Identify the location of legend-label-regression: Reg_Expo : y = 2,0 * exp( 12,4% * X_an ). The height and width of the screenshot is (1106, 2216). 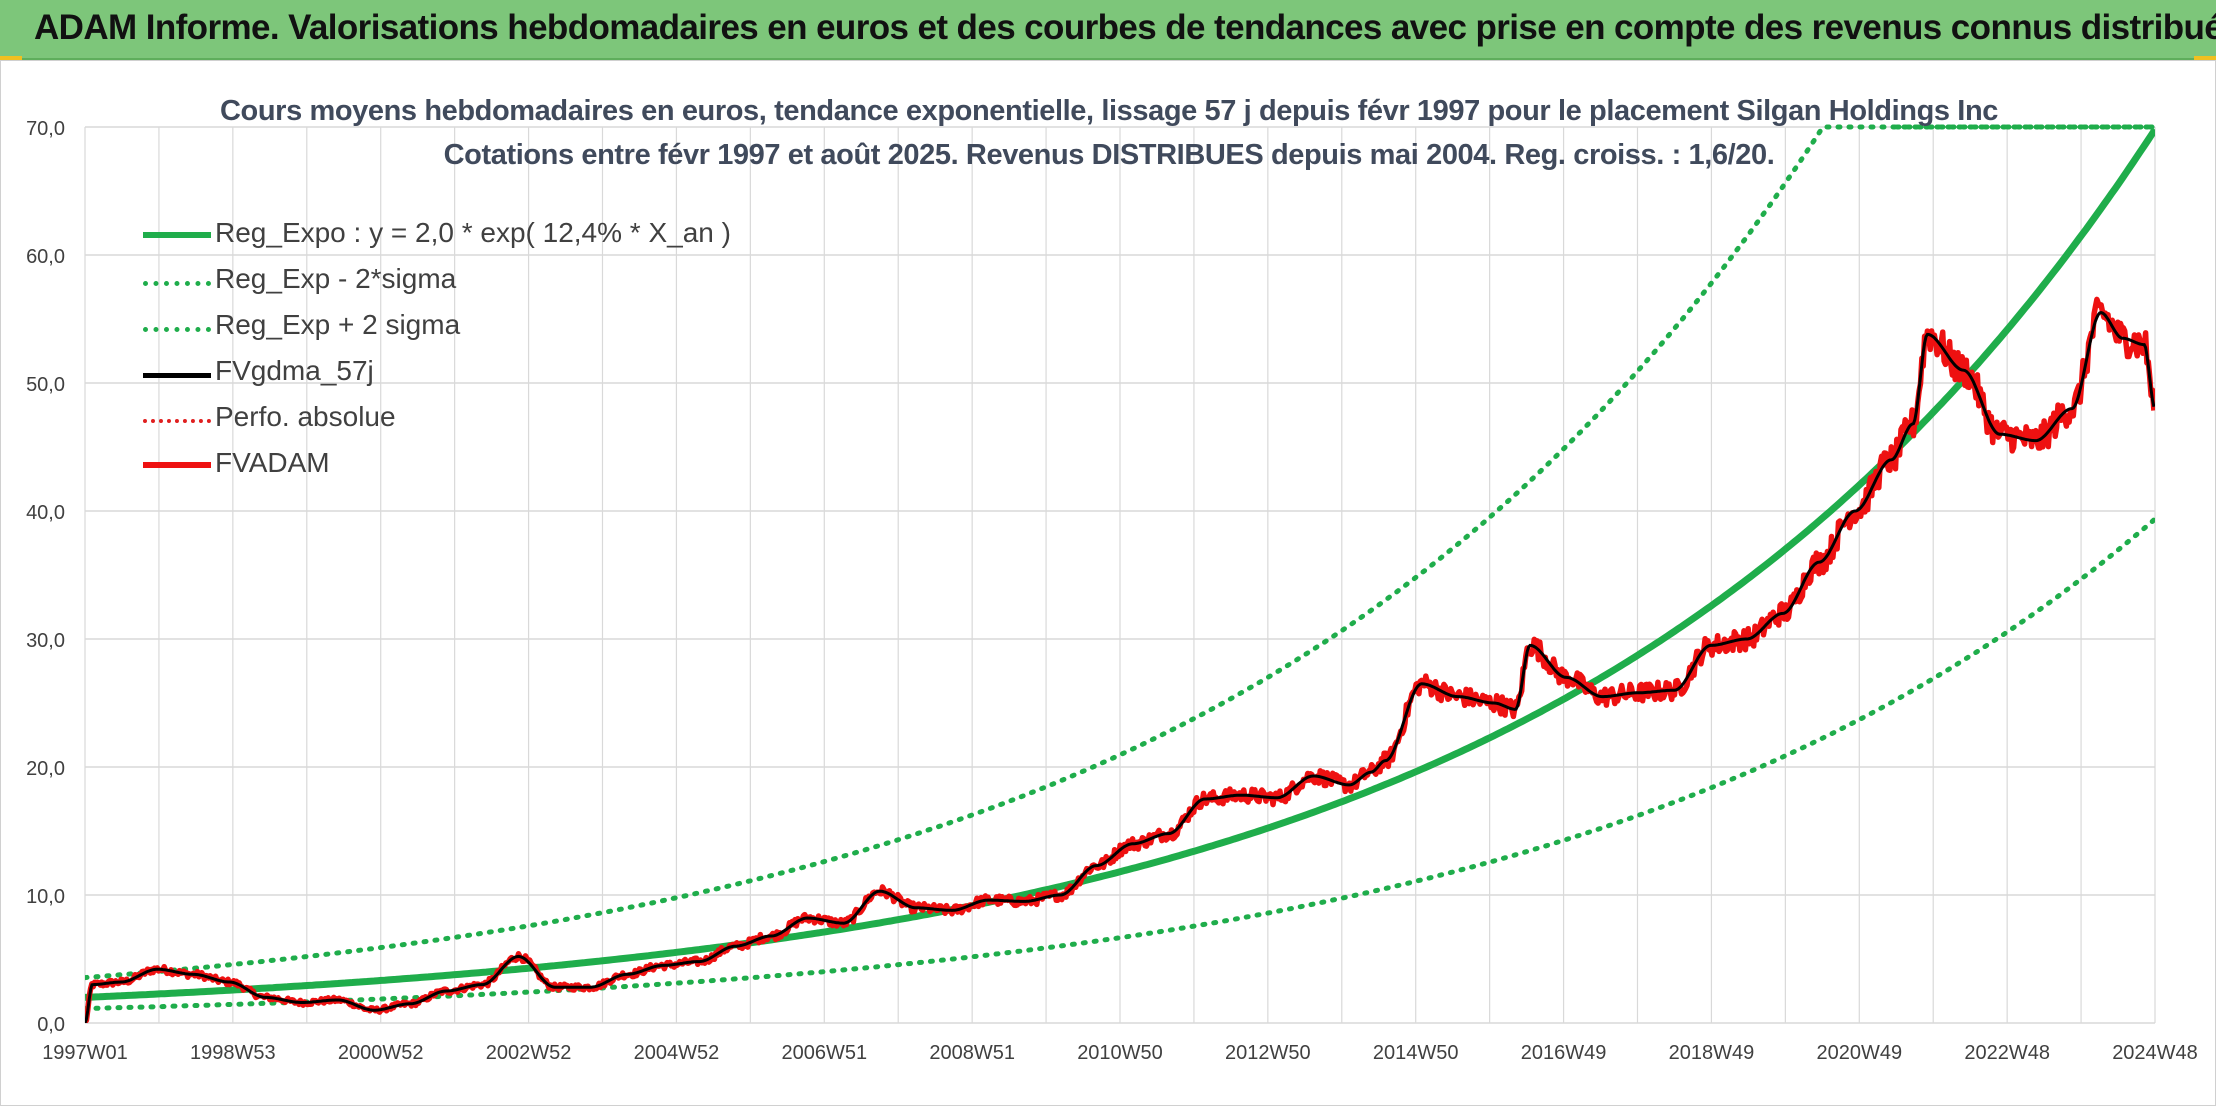
(473, 232).